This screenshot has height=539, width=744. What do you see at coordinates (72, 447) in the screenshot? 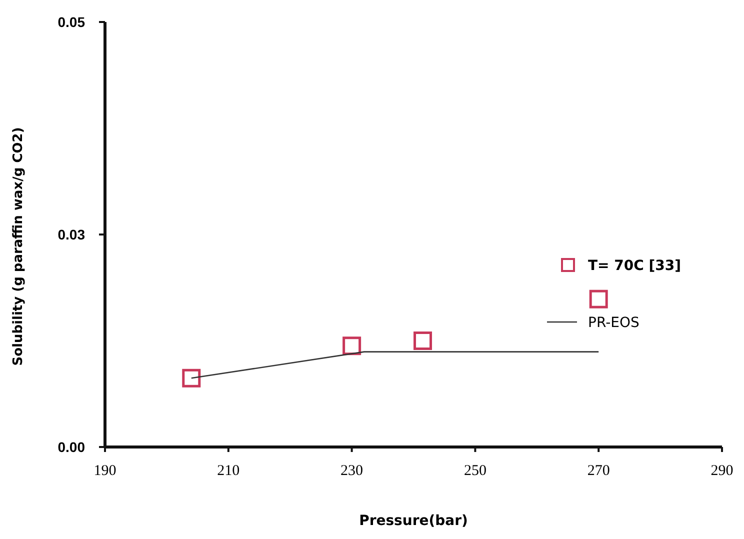
I see `y-tick-label: 0.00` at bounding box center [72, 447].